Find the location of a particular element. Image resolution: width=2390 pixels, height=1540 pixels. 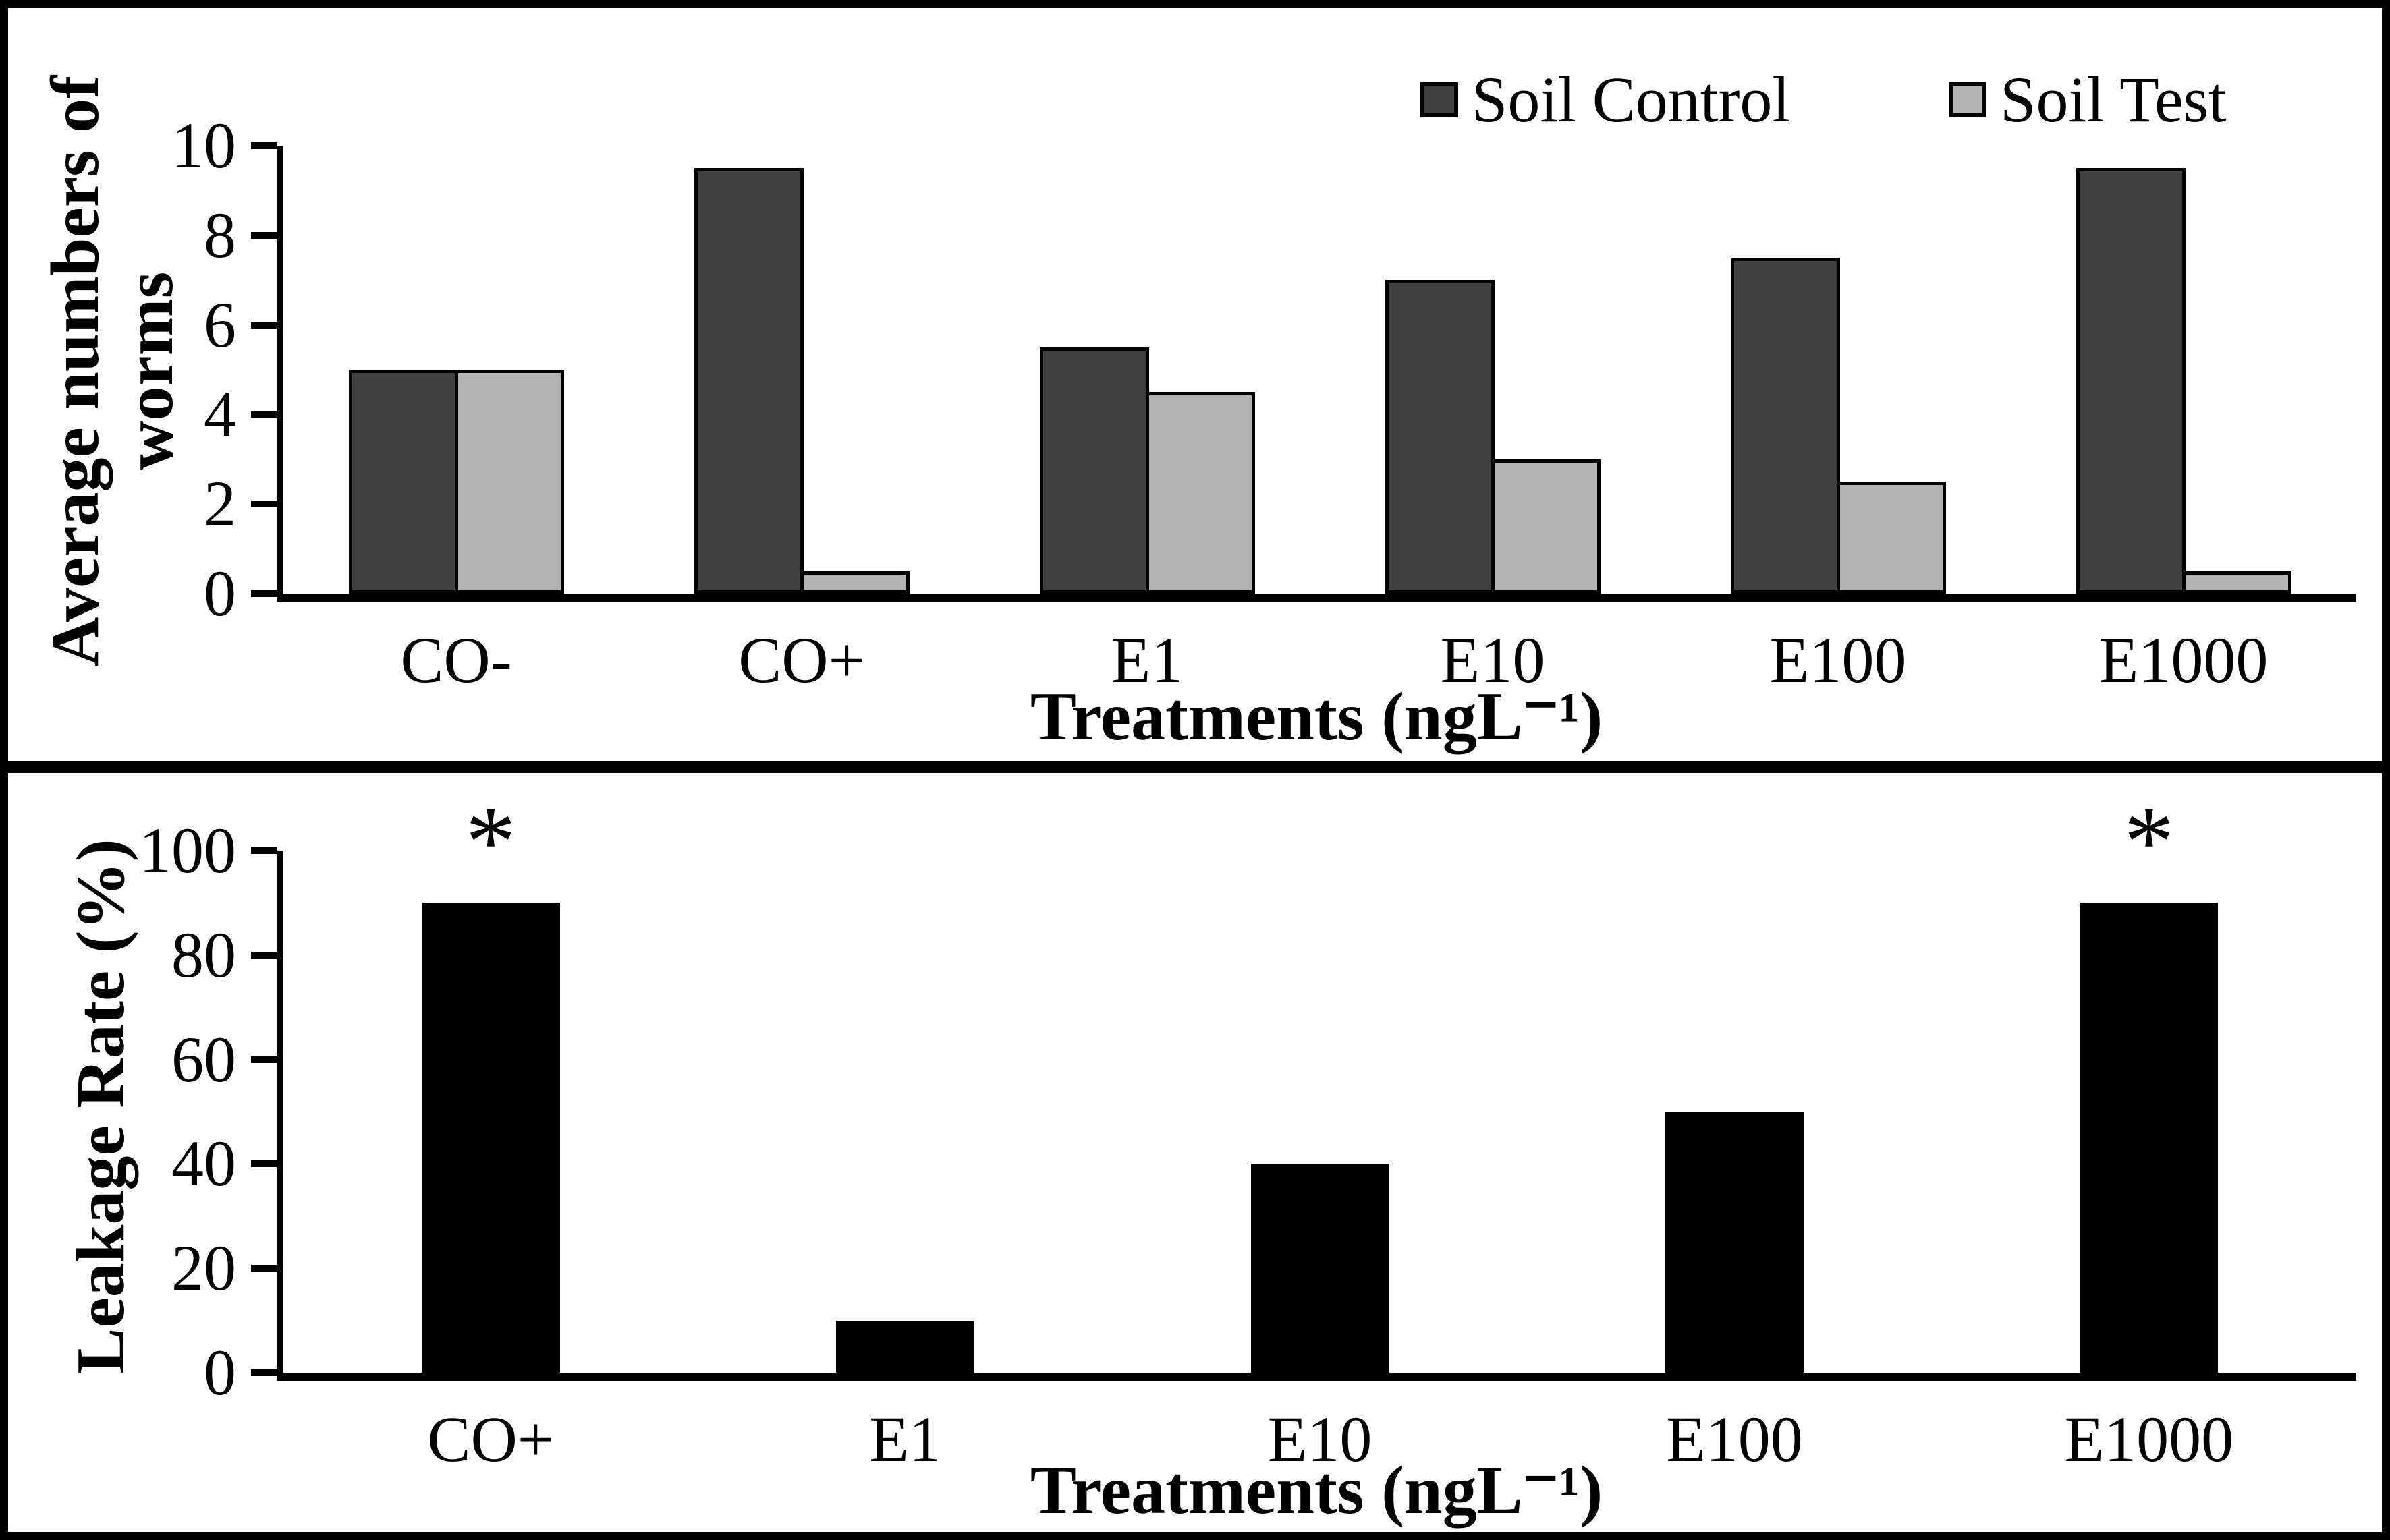

x-axis-title-leakage: Treatments (ngL⁻¹) is located at coordinates (1316, 1491).